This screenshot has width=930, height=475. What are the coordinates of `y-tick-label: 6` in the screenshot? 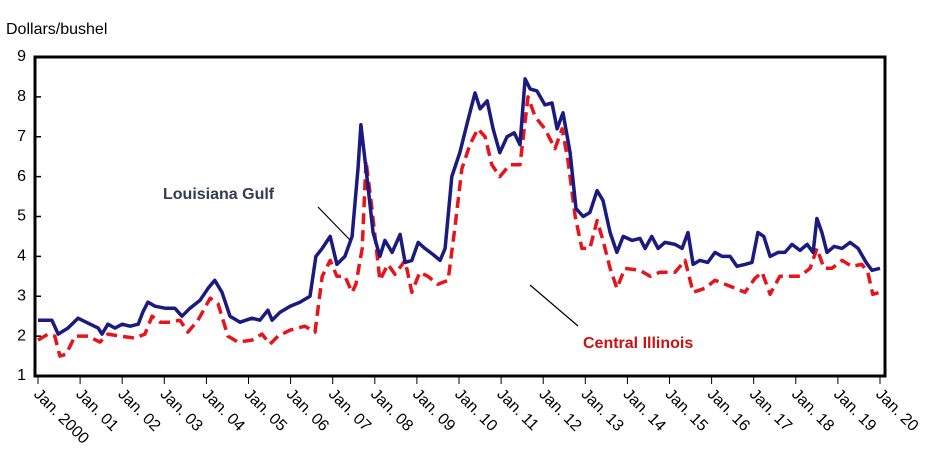 It's located at (21, 176).